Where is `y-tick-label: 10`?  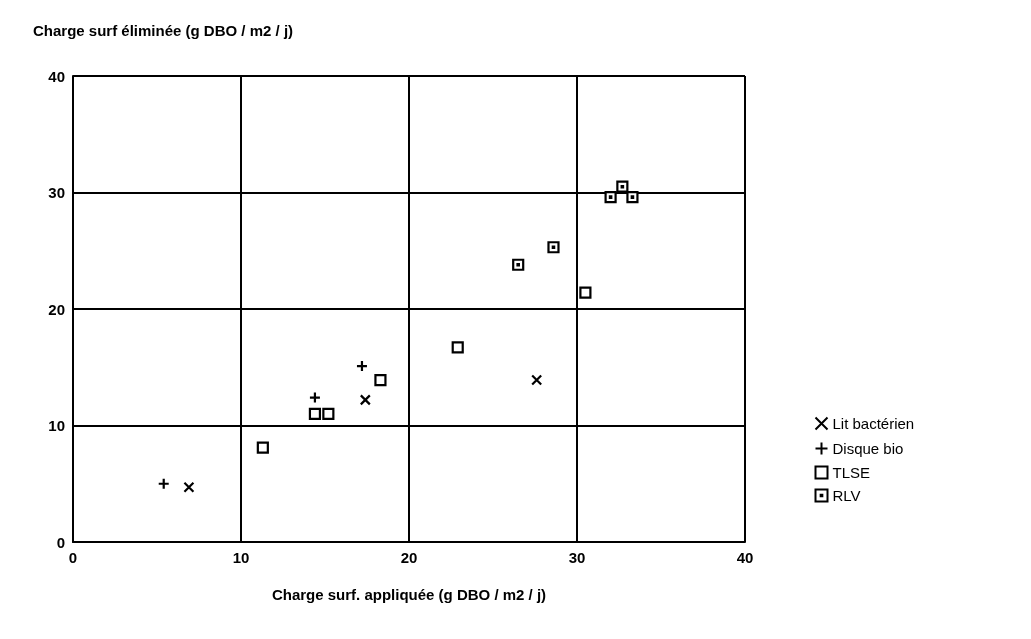 y-tick-label: 10 is located at coordinates (56, 425).